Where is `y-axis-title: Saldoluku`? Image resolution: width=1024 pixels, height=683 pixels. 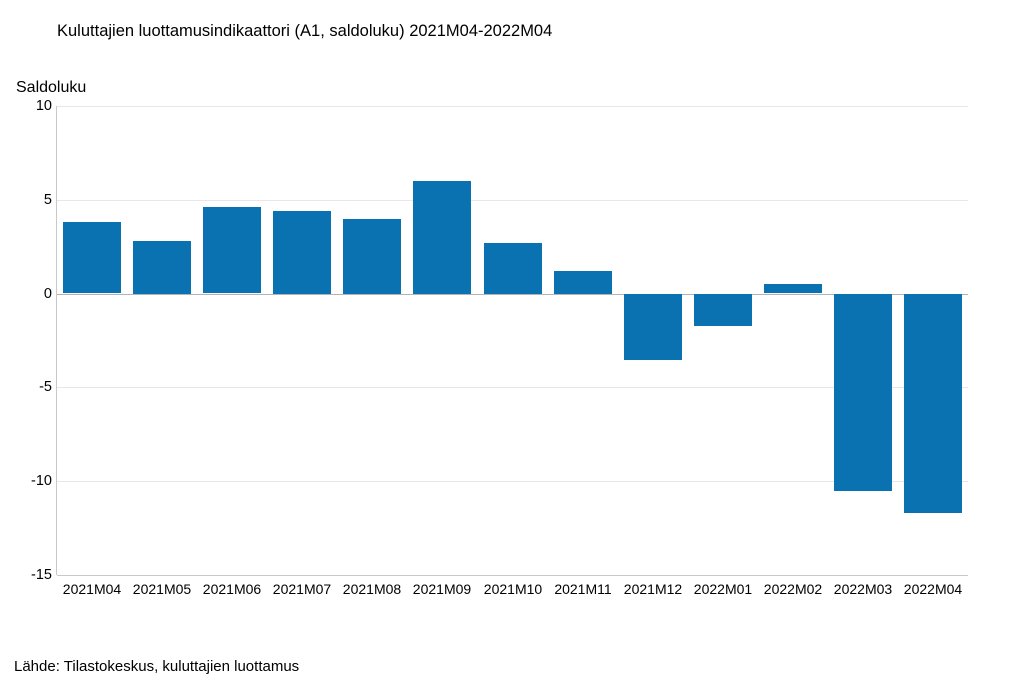 y-axis-title: Saldoluku is located at coordinates (51, 87).